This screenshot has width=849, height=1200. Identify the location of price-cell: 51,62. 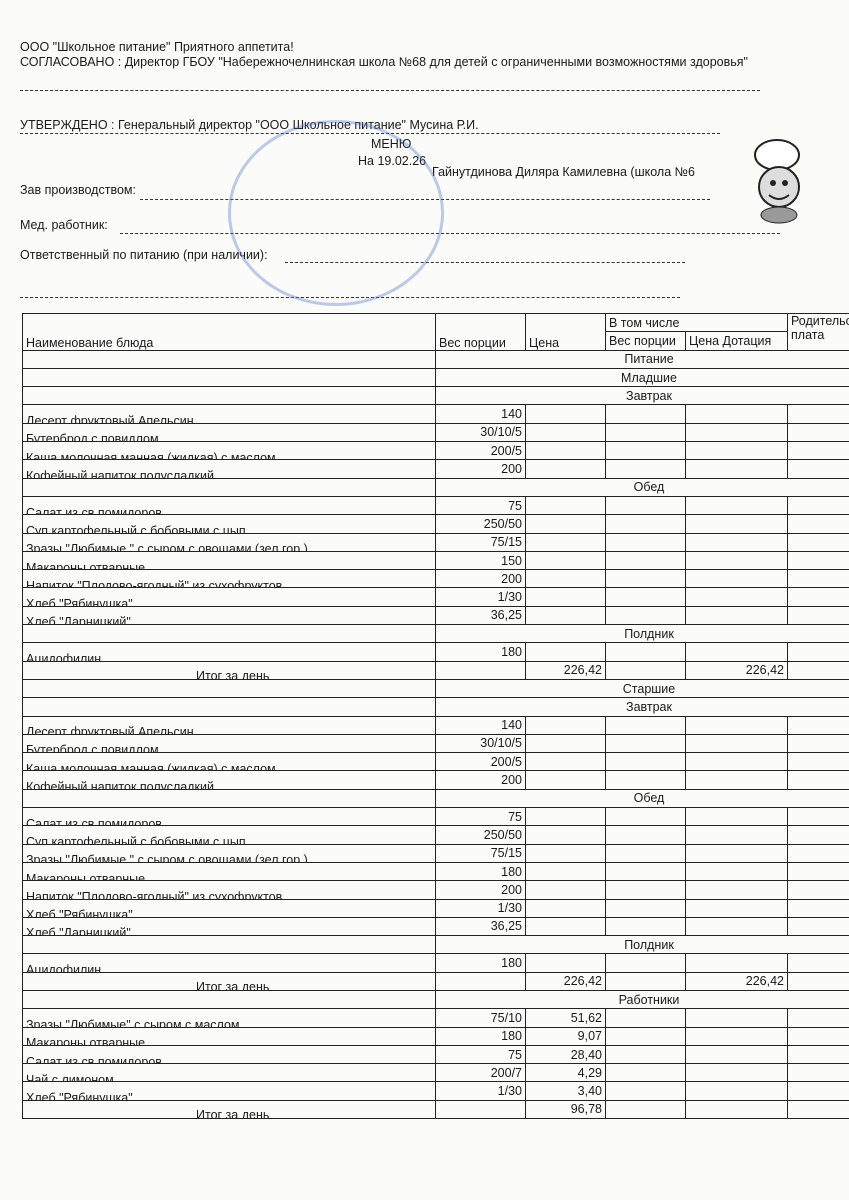
(565, 1018).